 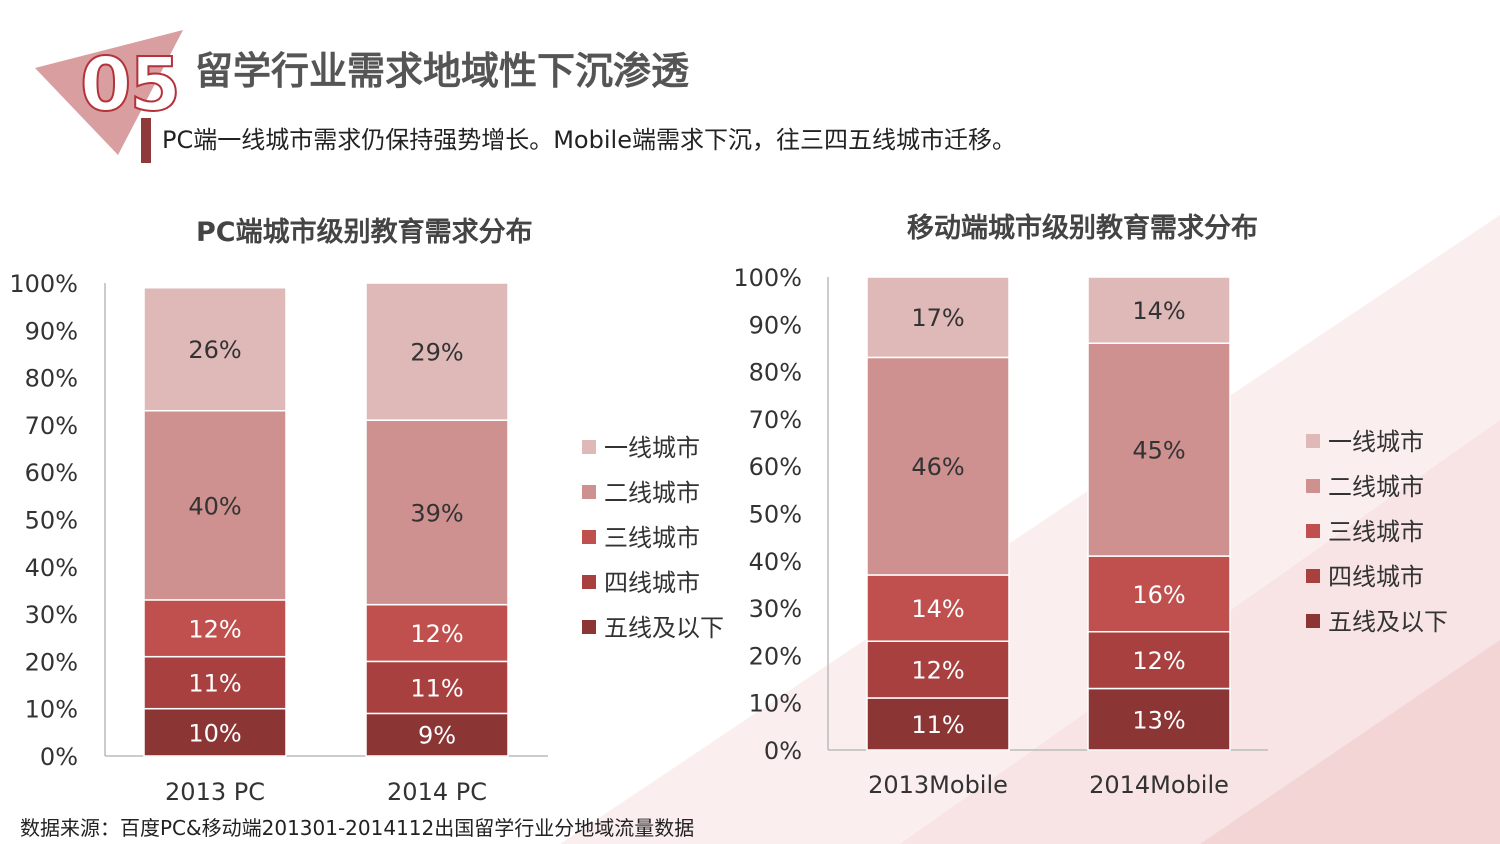 What do you see at coordinates (589, 140) in the screenshot?
I see `page-subtitle: PC端一线城市需求仍保持强势增长。Mobile端需求下沉，往三四五线城市迁移。` at bounding box center [589, 140].